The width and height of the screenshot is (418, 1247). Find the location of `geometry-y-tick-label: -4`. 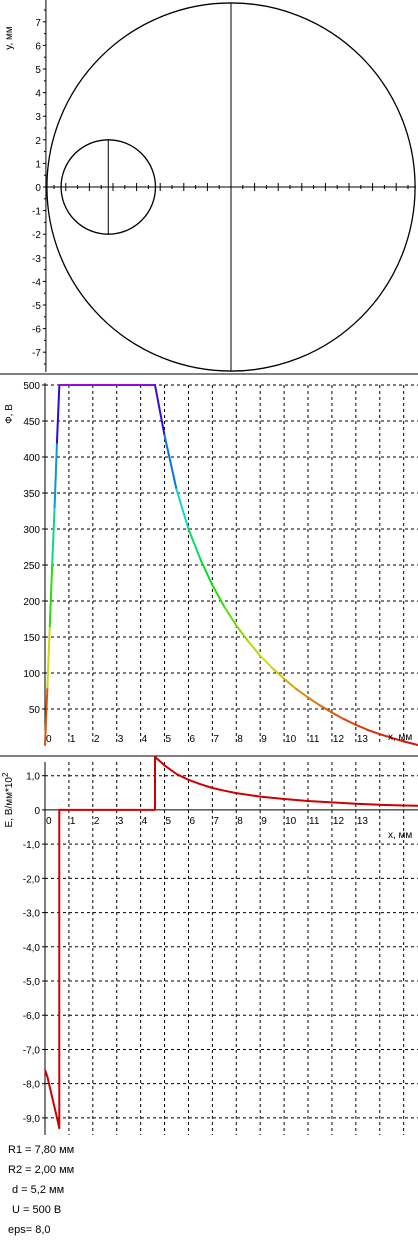

geometry-y-tick-label: -4 is located at coordinates (36, 282).